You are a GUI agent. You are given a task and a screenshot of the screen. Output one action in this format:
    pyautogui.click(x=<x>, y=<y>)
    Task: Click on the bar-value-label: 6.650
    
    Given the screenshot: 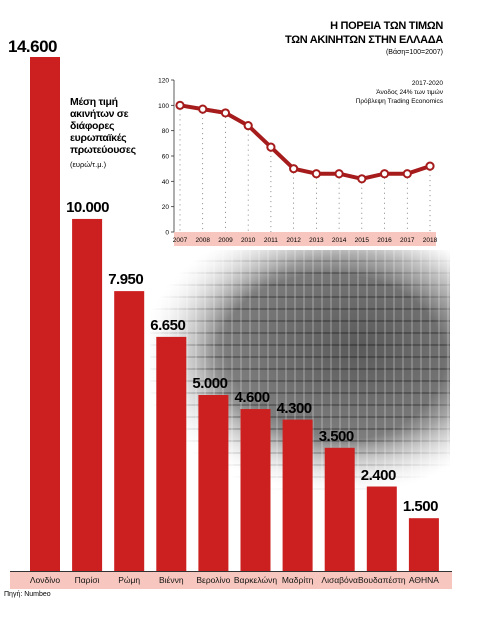 What is the action you would take?
    pyautogui.click(x=168, y=325)
    